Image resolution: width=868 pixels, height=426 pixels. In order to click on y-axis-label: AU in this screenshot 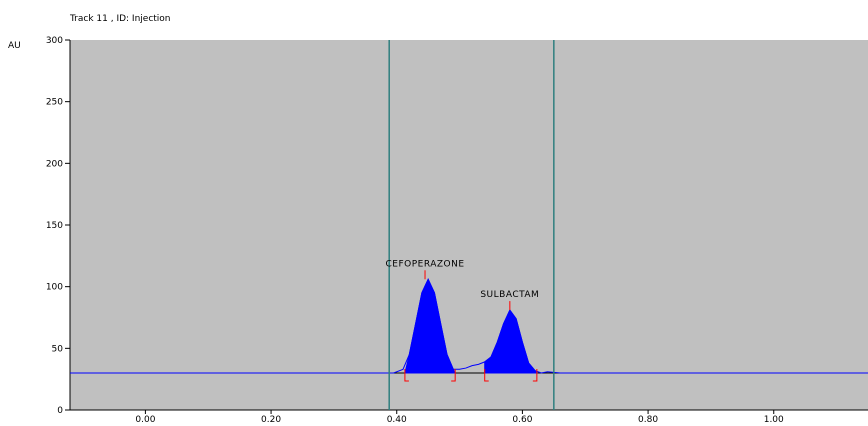, I will do `click(14, 46)`.